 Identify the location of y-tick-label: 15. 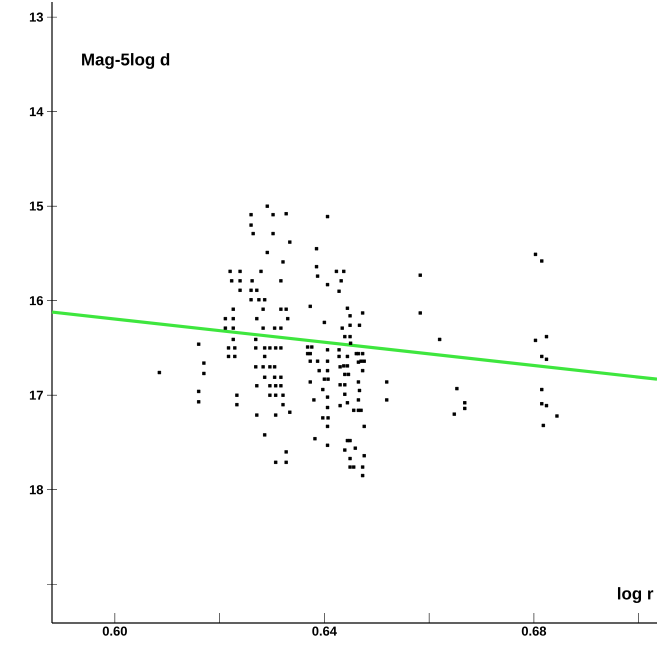
(37, 206).